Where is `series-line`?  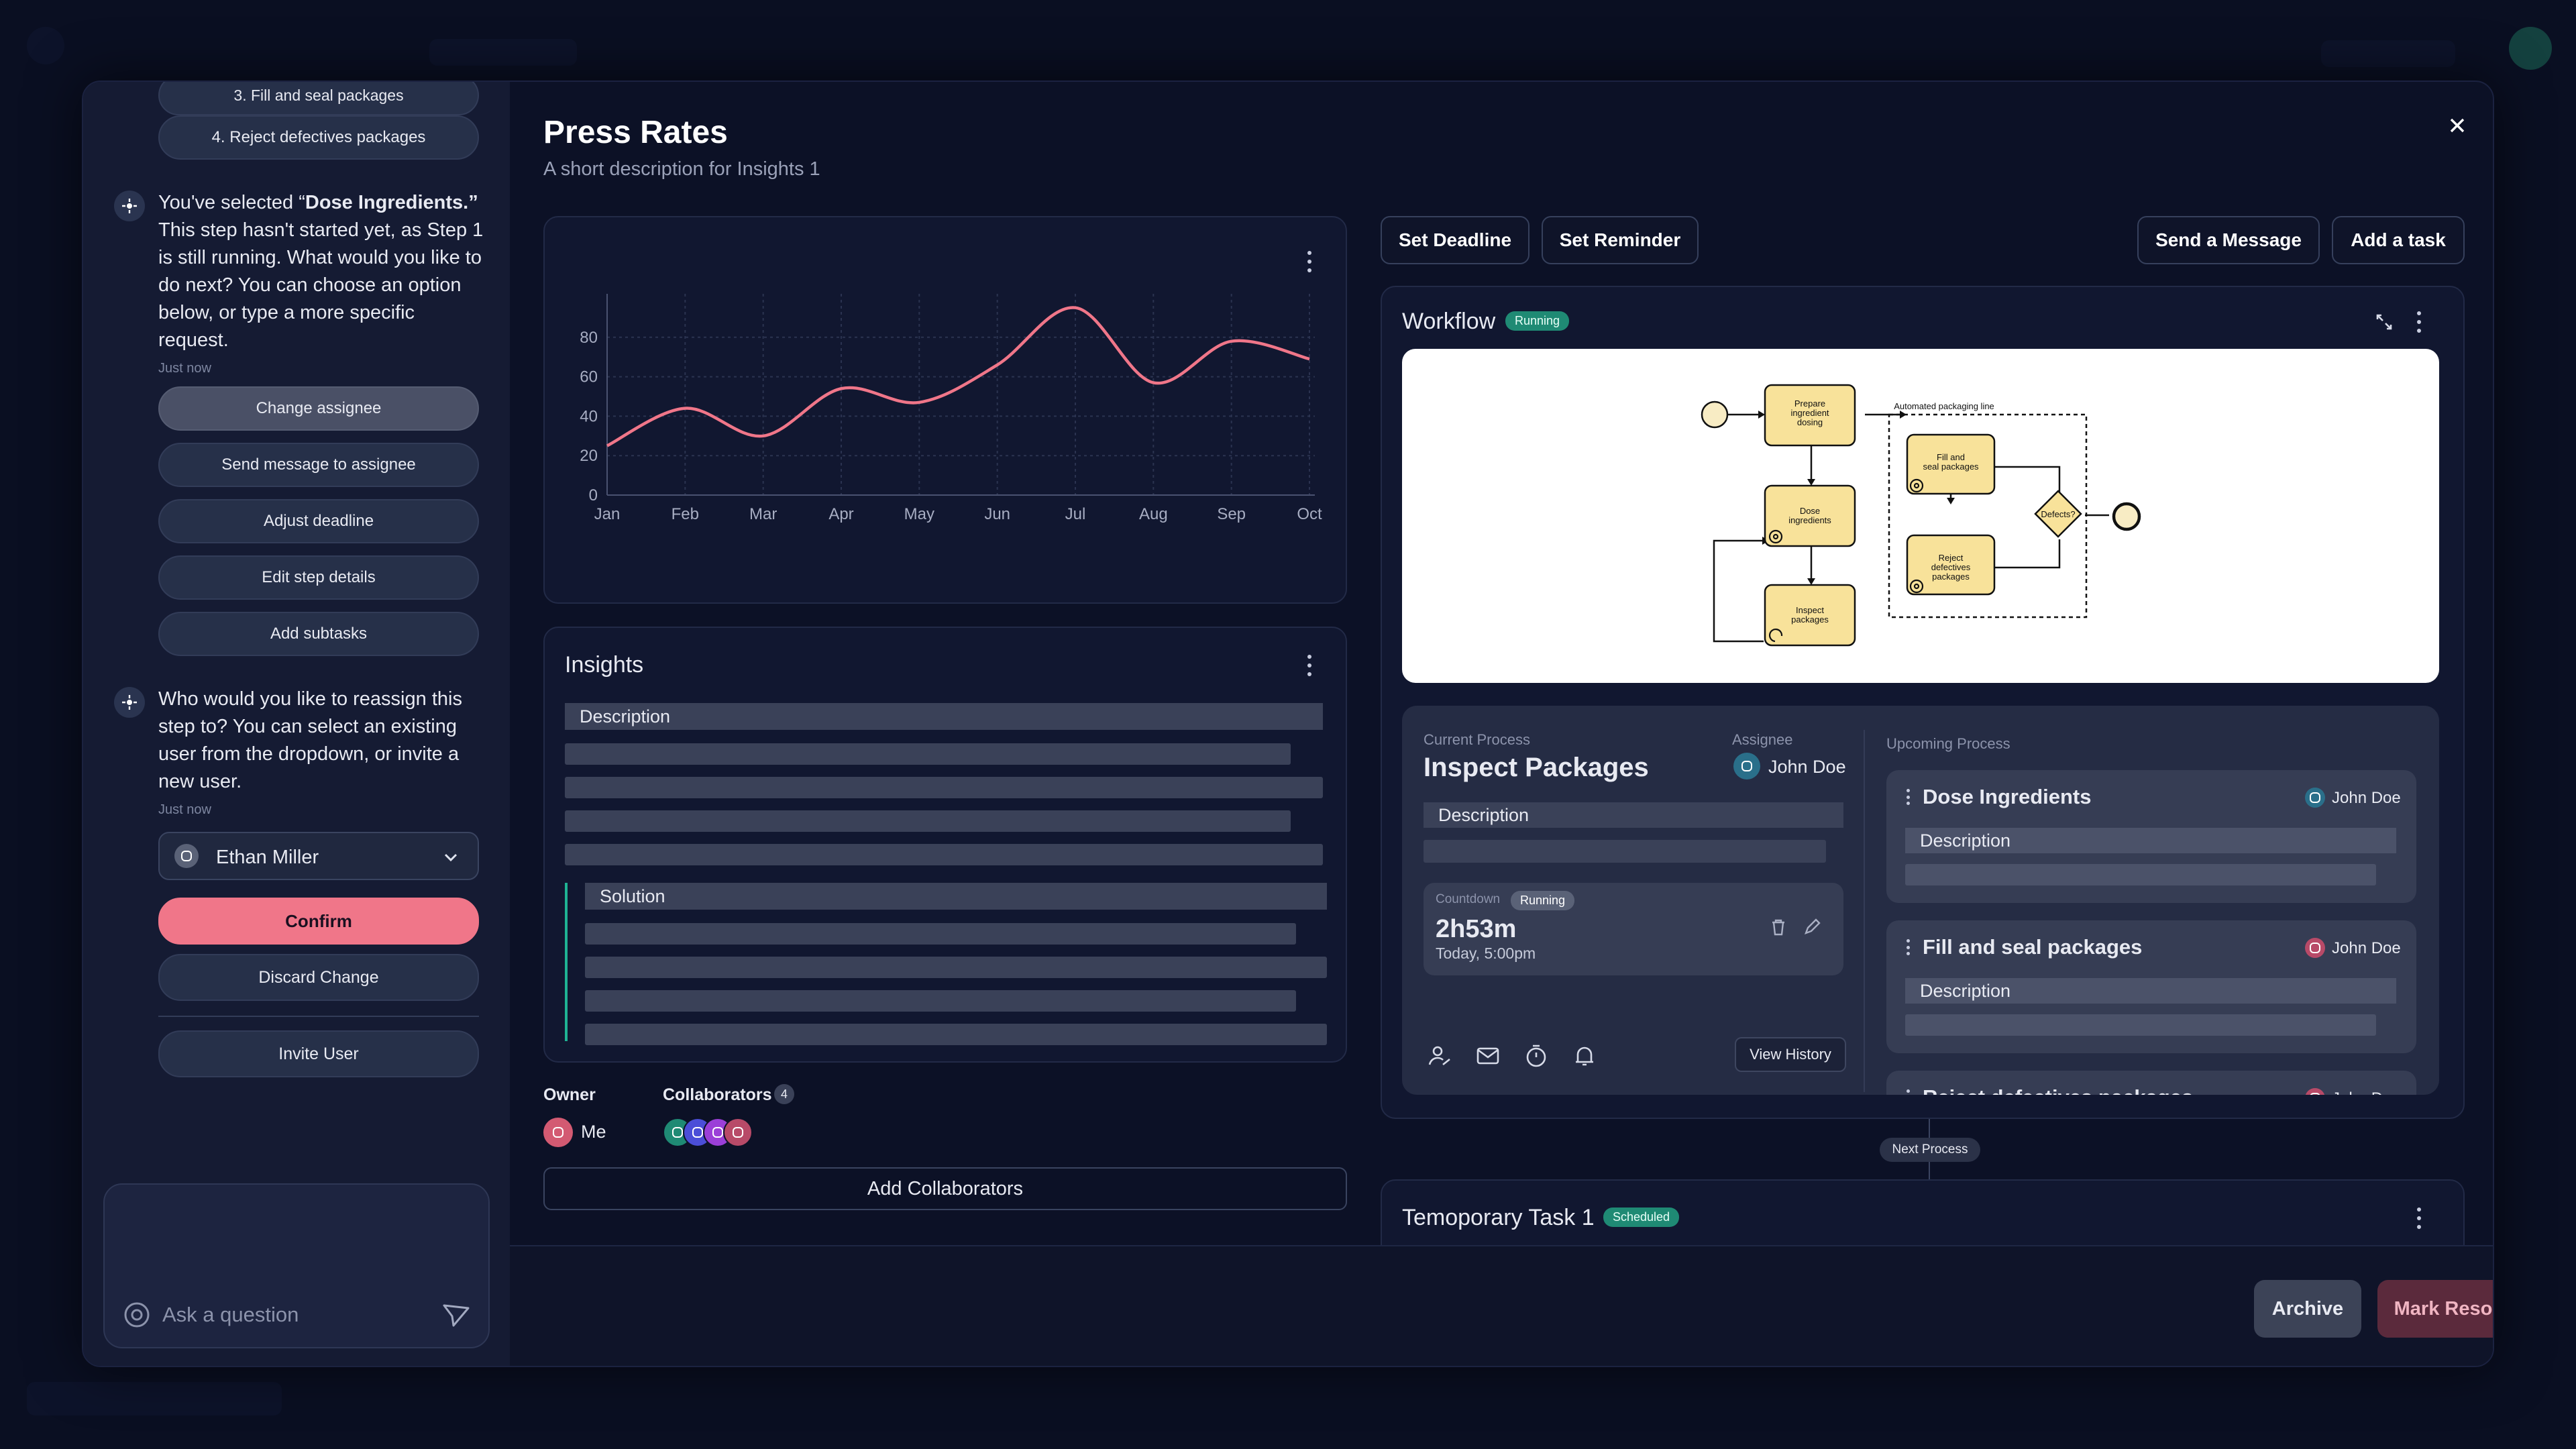
series-line is located at coordinates (958, 376).